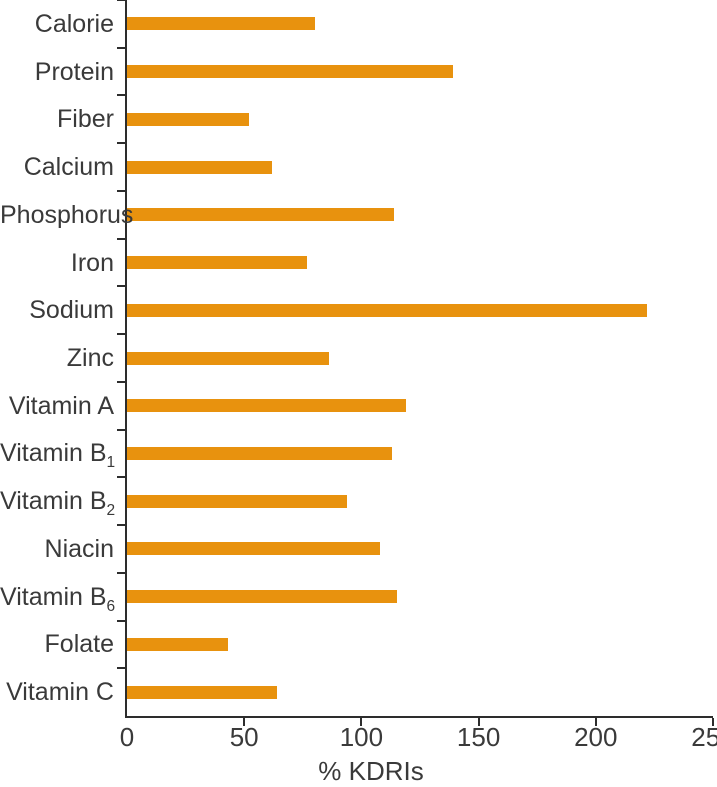 This screenshot has height=787, width=717. Describe the element at coordinates (221, 24) in the screenshot. I see `bar-calorie` at that location.